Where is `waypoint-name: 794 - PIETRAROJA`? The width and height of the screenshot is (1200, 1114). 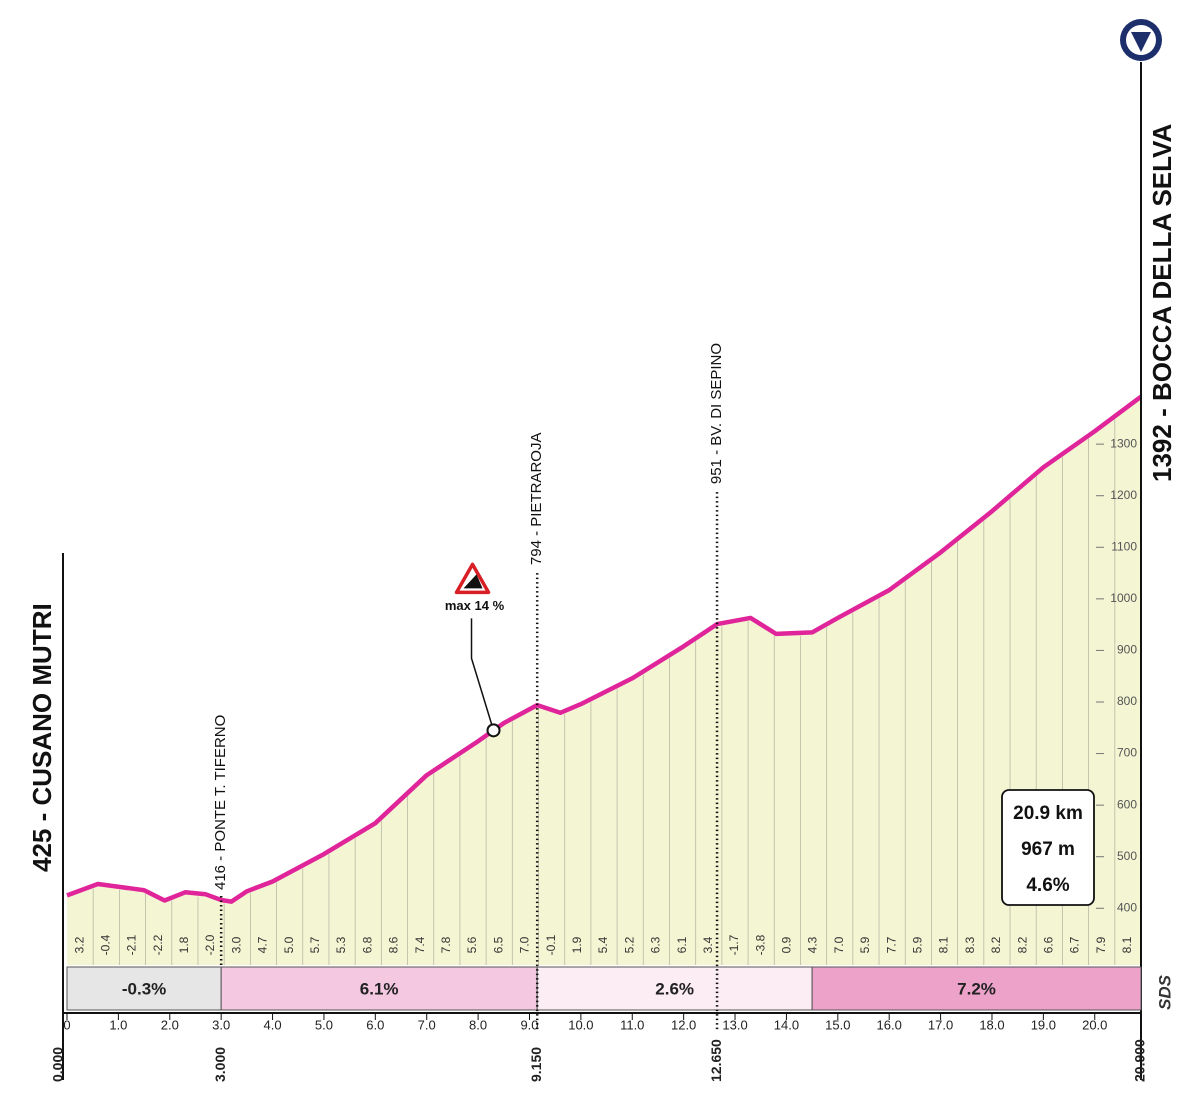
waypoint-name: 794 - PIETRAROJA is located at coordinates (536, 499).